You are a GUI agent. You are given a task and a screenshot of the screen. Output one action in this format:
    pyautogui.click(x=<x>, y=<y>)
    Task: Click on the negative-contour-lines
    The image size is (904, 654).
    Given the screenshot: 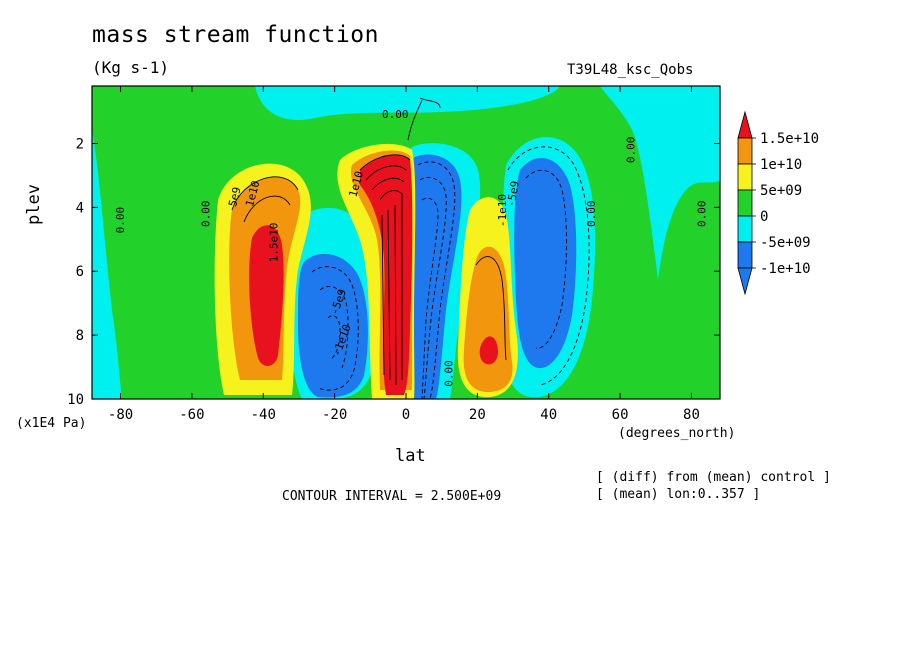 What is the action you would take?
    pyautogui.click(x=450, y=272)
    